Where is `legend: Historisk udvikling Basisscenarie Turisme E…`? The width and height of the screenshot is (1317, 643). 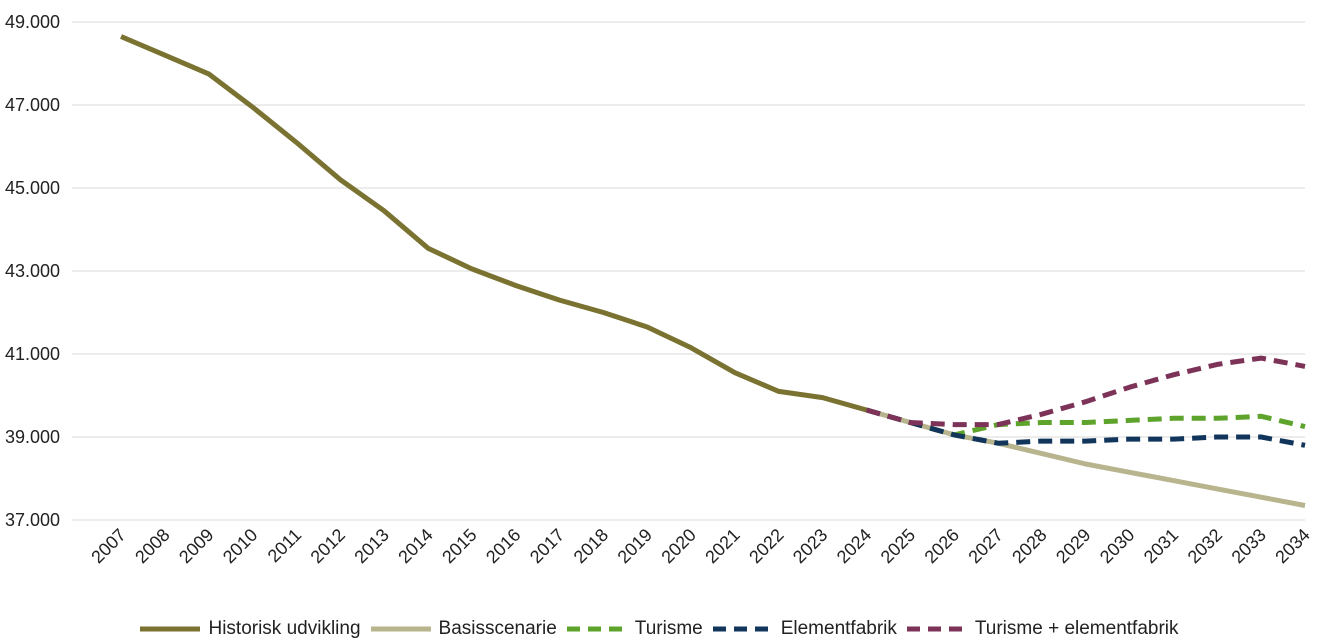
legend: Historisk udvikling Basisscenarie Turisme E… is located at coordinates (658, 628).